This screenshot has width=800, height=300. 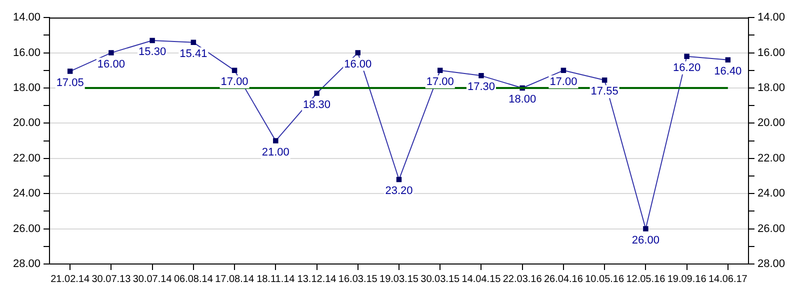 I want to click on x-tick-label: 19.03.15, so click(x=399, y=279).